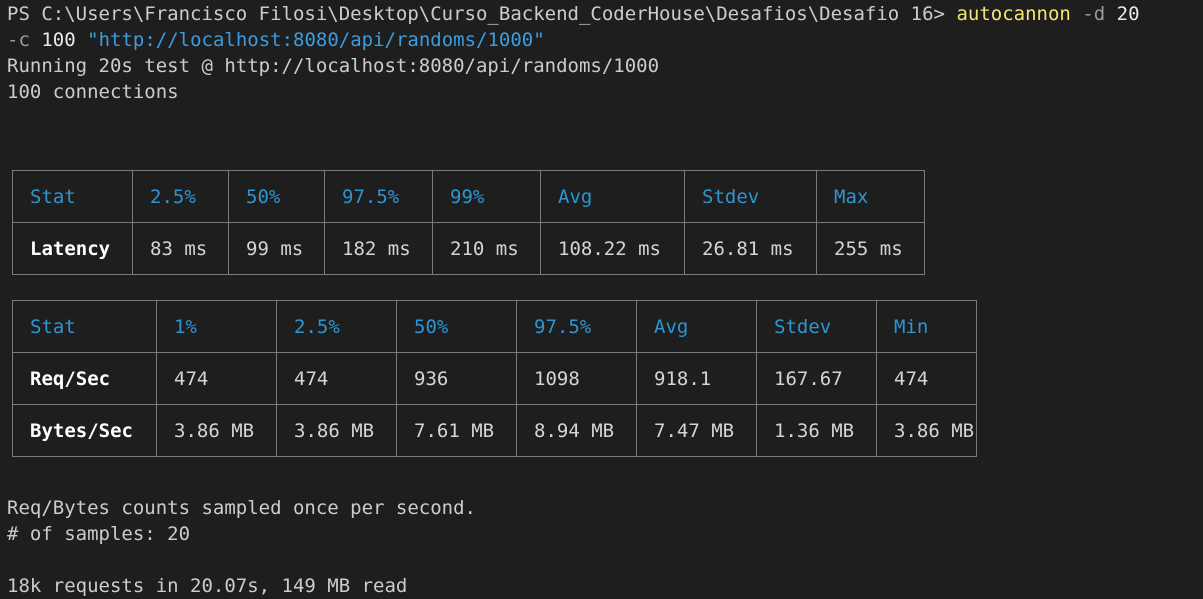 The width and height of the screenshot is (1203, 599). I want to click on flag-c: -c, so click(18, 40).